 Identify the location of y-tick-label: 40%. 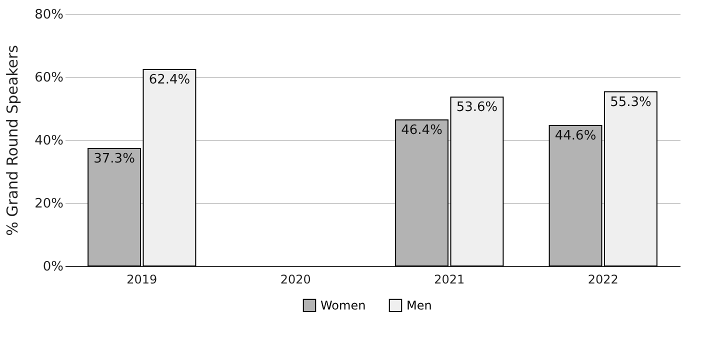
(49, 141).